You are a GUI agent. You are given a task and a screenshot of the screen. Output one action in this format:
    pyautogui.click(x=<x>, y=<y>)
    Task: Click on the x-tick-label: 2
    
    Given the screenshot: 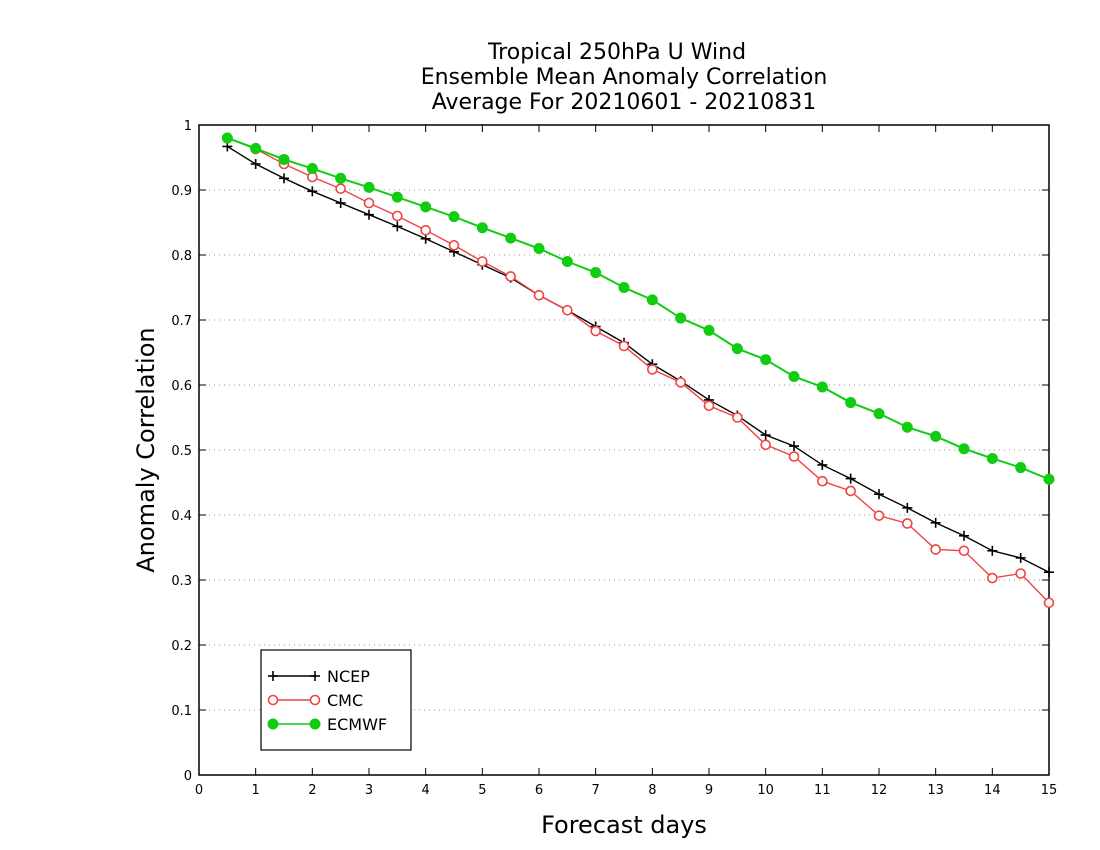 What is the action you would take?
    pyautogui.click(x=312, y=790)
    